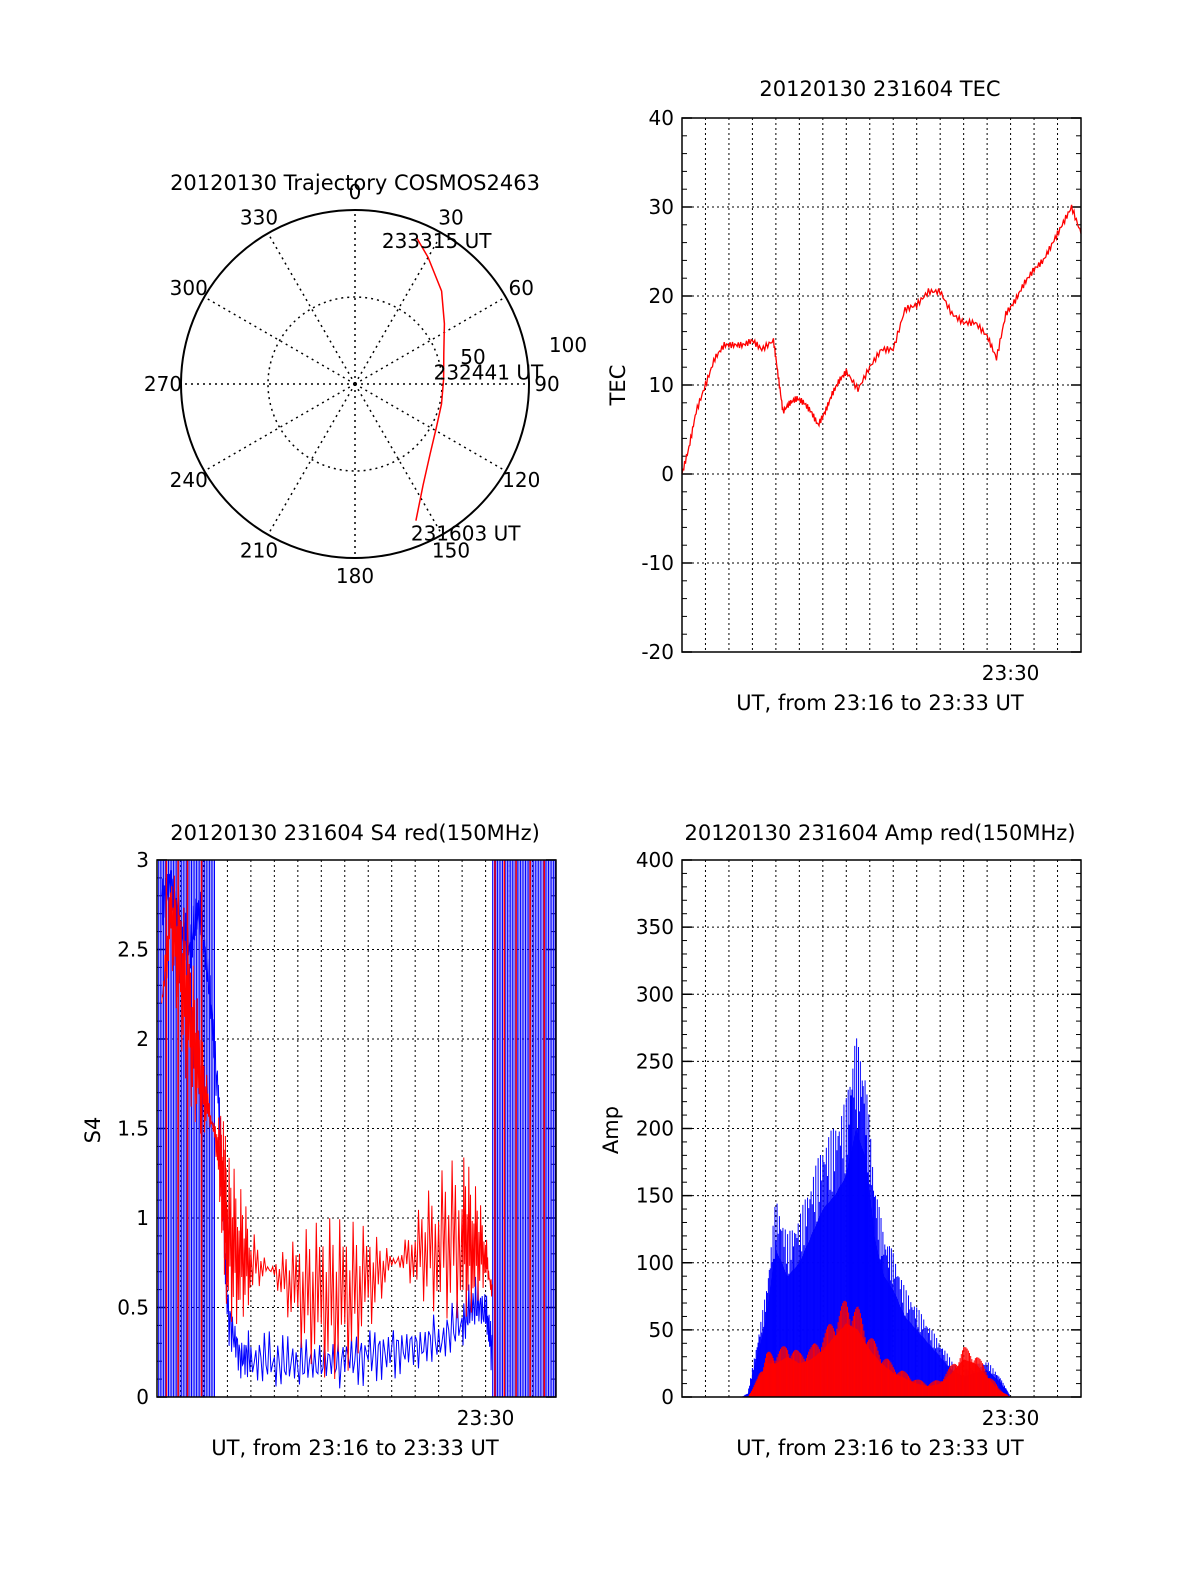 The image size is (1200, 1575). Describe the element at coordinates (661, 1330) in the screenshot. I see `amp-ytick-label: 50` at that location.